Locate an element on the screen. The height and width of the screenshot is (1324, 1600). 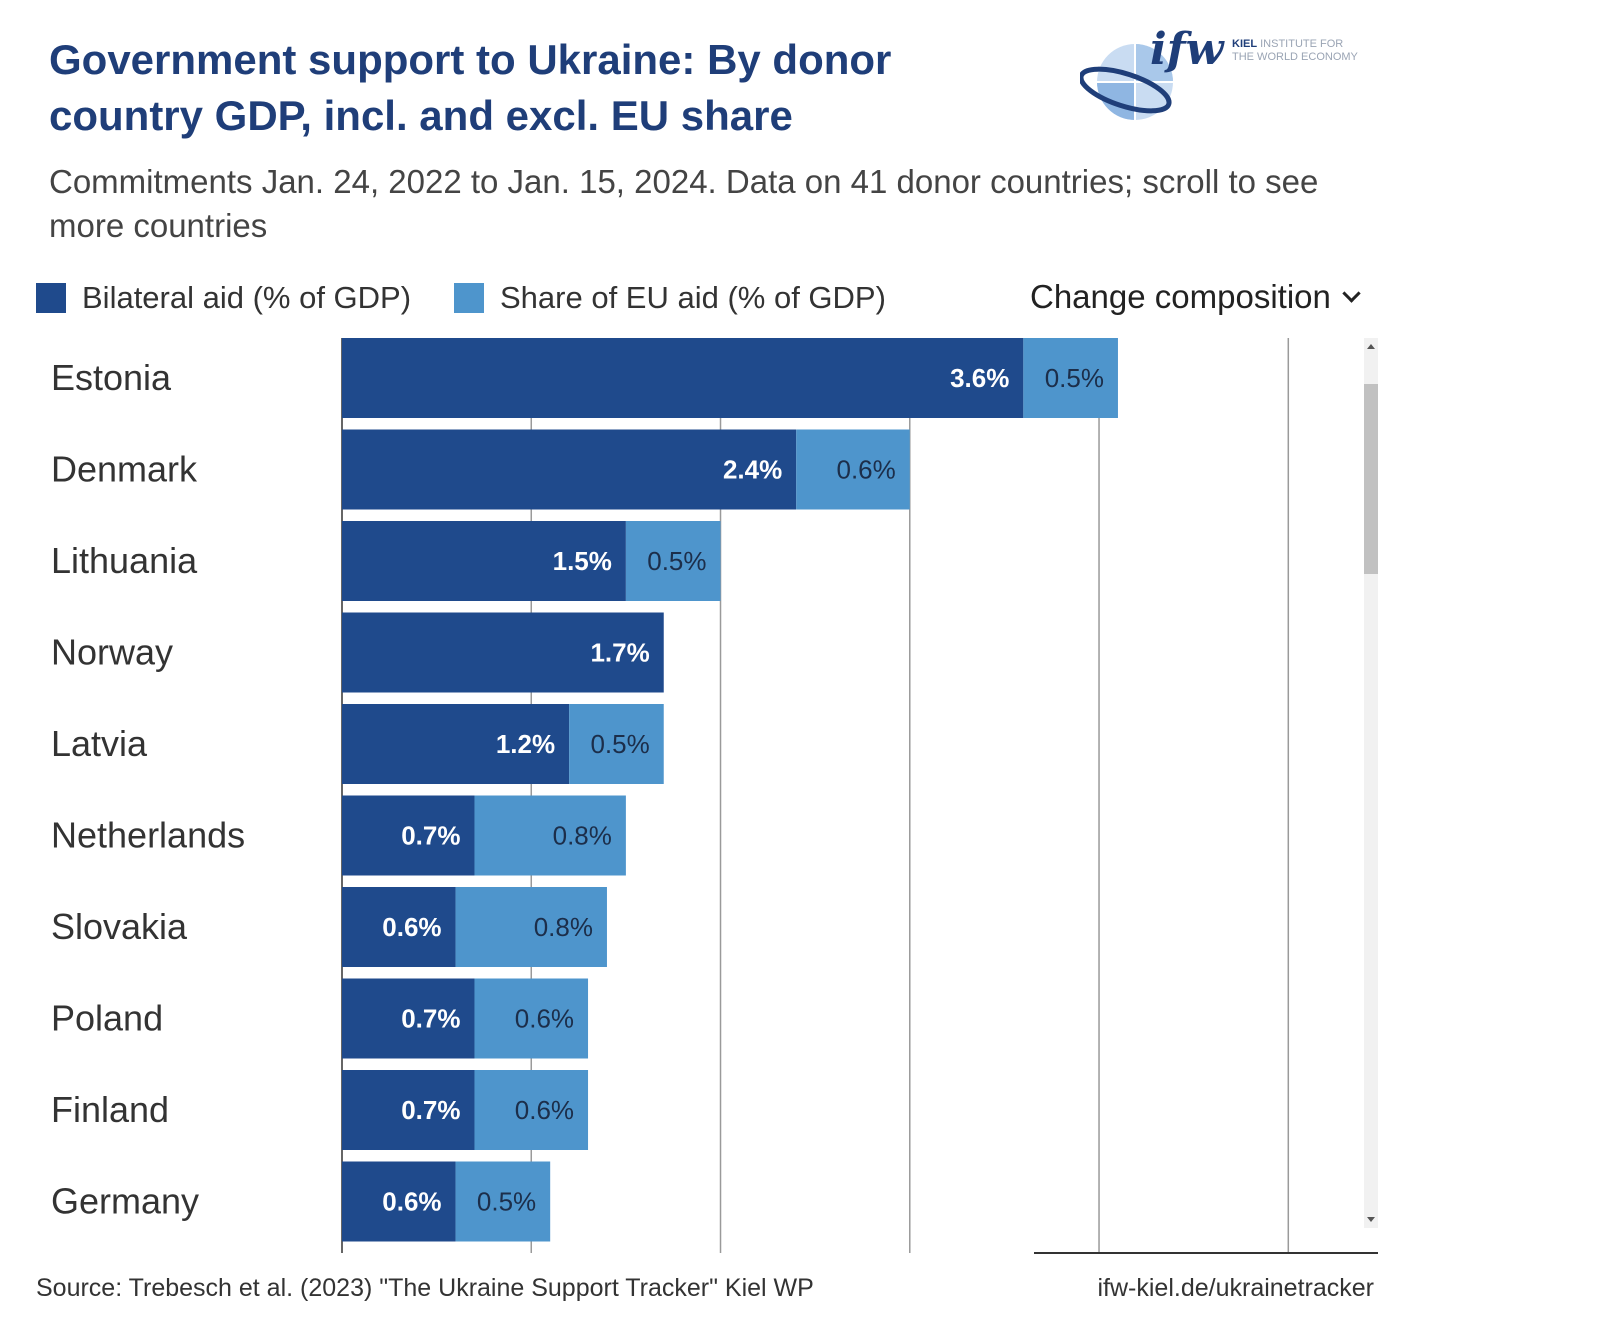
bar-bilateral-netherlands is located at coordinates (408, 835).